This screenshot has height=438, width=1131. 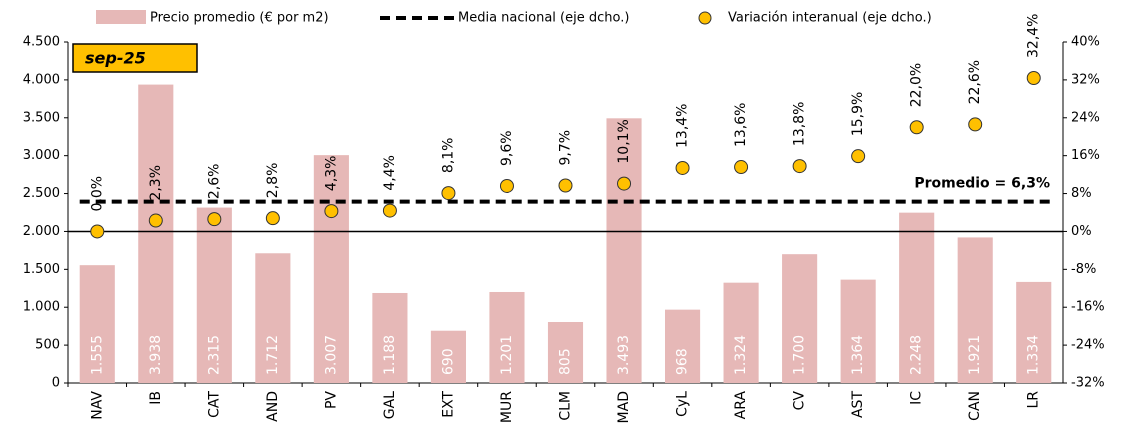 I want to click on point-value-label: 32,4%, so click(x=1034, y=36).